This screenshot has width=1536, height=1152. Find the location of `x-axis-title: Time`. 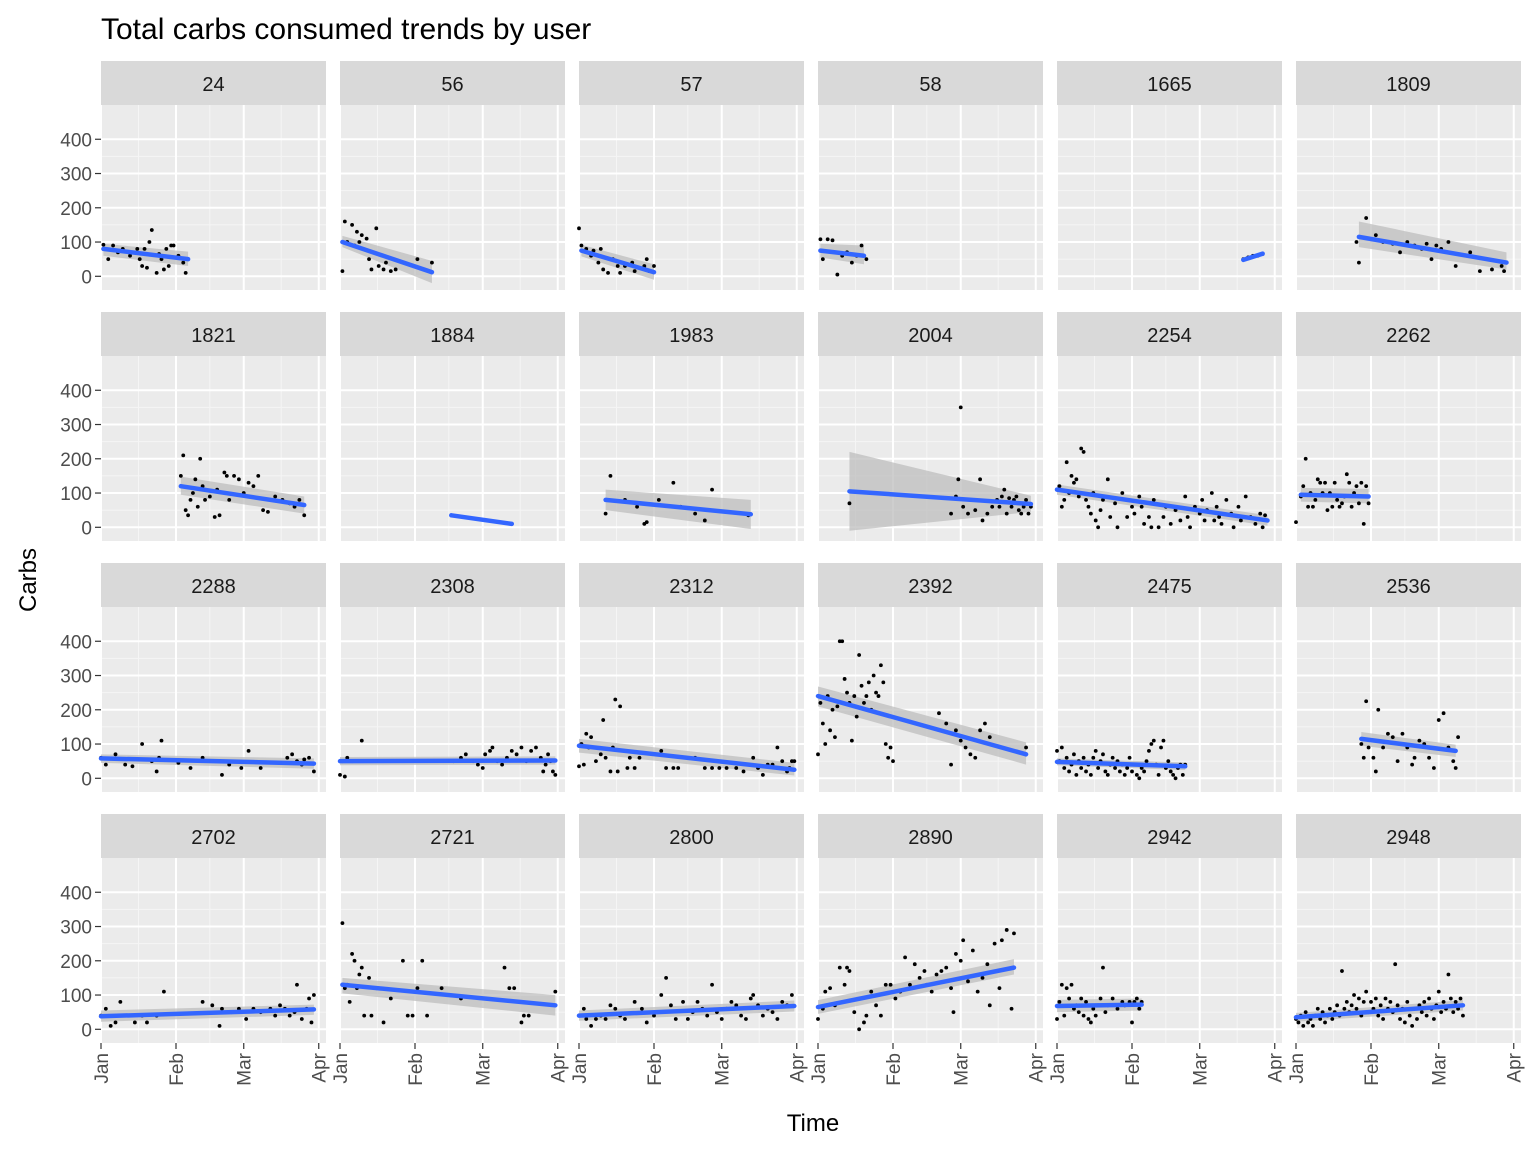

x-axis-title: Time is located at coordinates (813, 1123).